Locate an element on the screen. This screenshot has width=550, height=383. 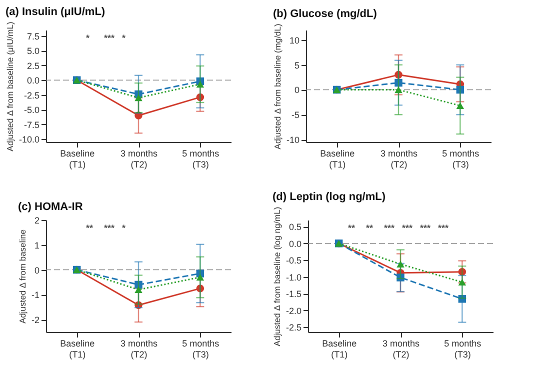
y-tick-label: 7.5 is located at coordinates (33, 36).